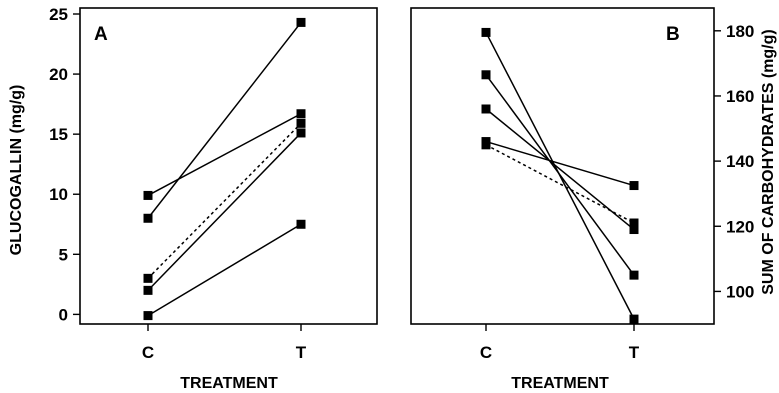  I want to click on panel-b-series-3-marker-t, so click(634, 230).